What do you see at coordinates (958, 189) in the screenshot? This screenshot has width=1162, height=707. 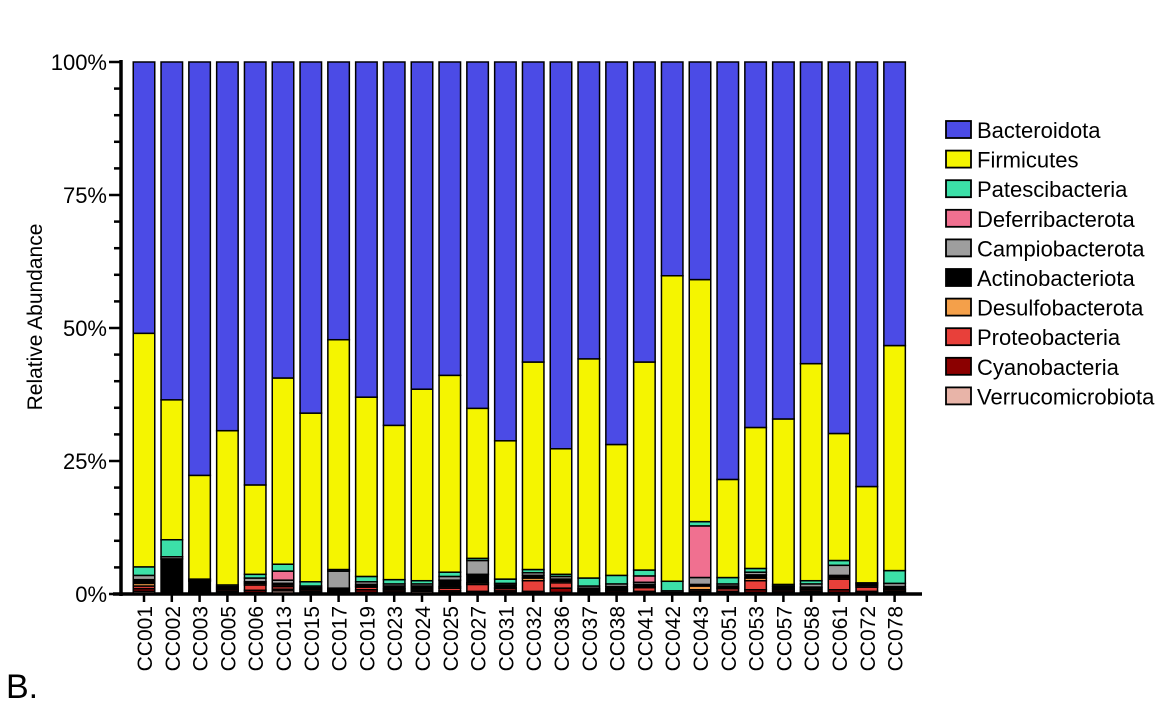 I see `legend-swatch-patescibacteria` at bounding box center [958, 189].